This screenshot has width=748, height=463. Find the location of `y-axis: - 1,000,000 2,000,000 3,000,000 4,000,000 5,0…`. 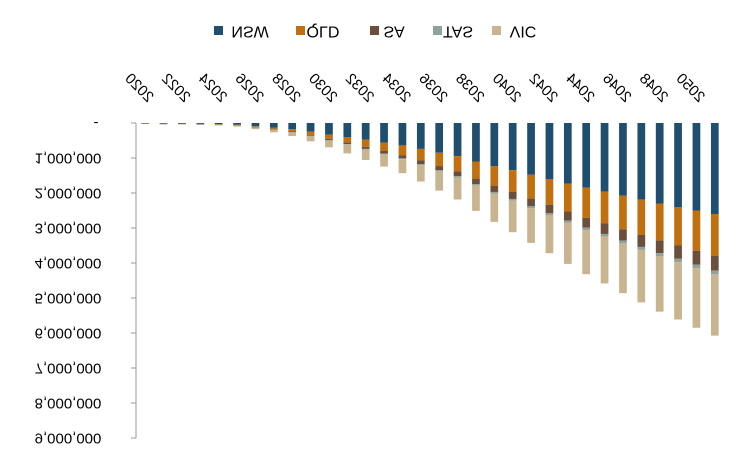

y-axis: - 1,000,000 2,000,000 3,000,000 4,000,000 5,0… is located at coordinates (86, 281).